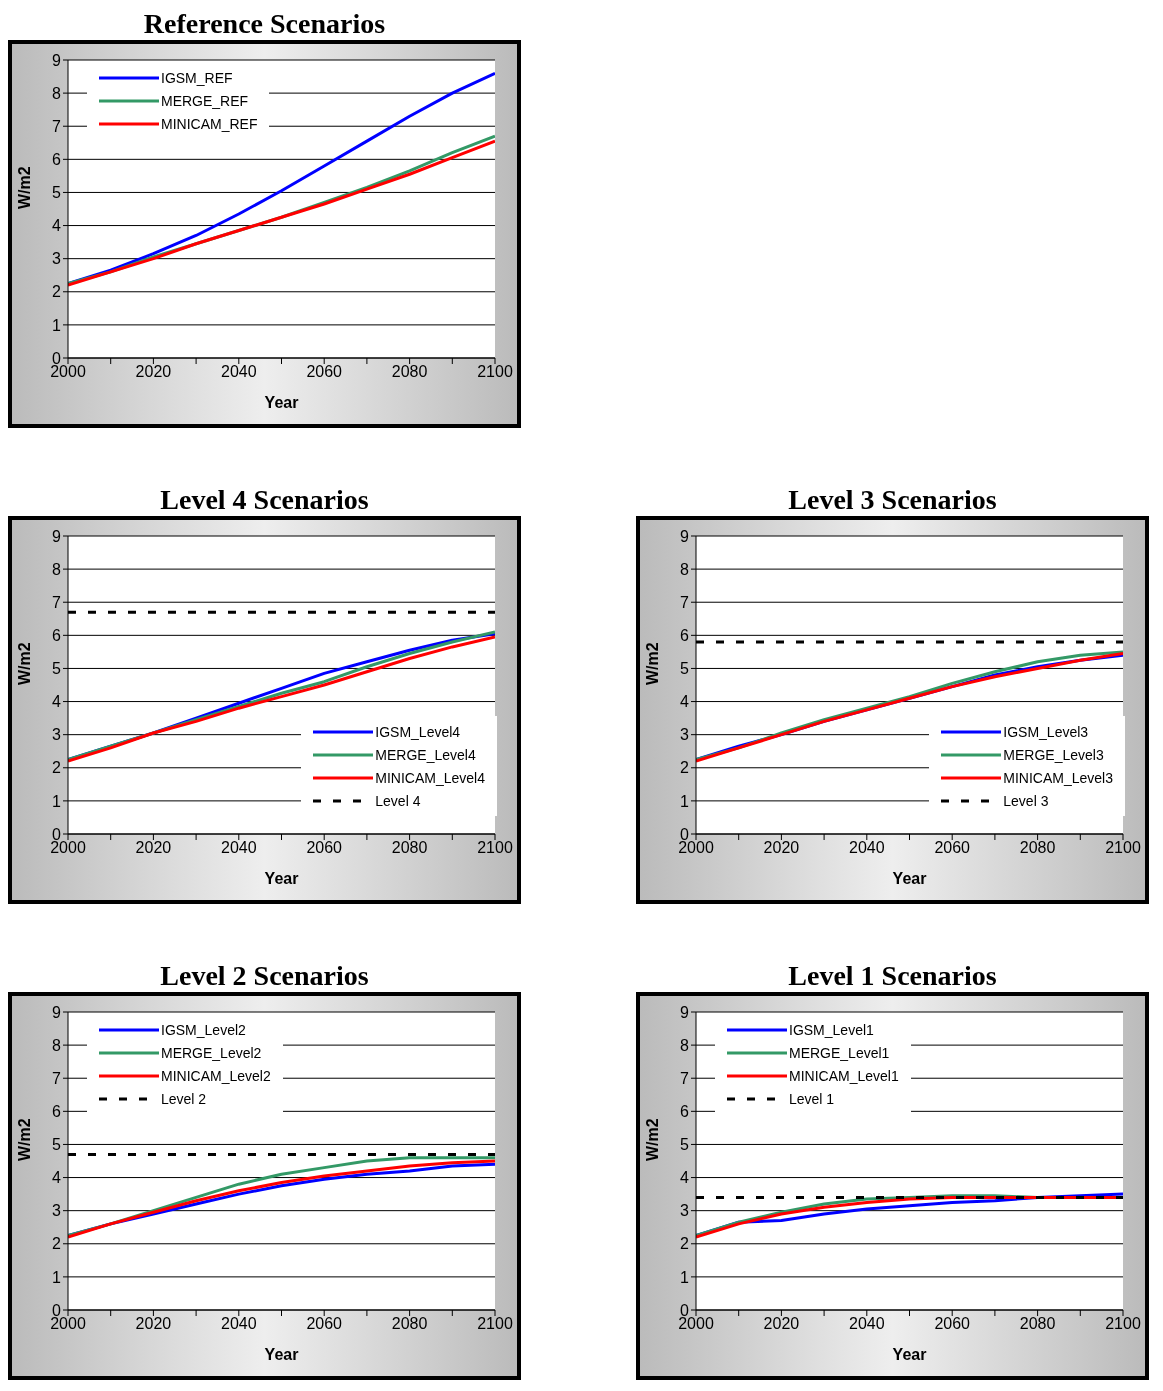 This screenshot has width=1163, height=1391. I want to click on legend-label: MINICAM_Level4, so click(430, 777).